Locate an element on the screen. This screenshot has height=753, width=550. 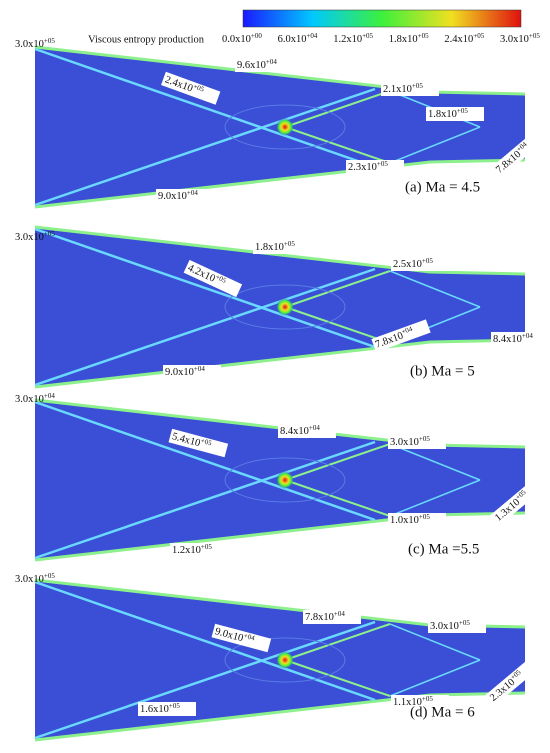
contour-label: 0.0x10+00 is located at coordinates (242, 39).